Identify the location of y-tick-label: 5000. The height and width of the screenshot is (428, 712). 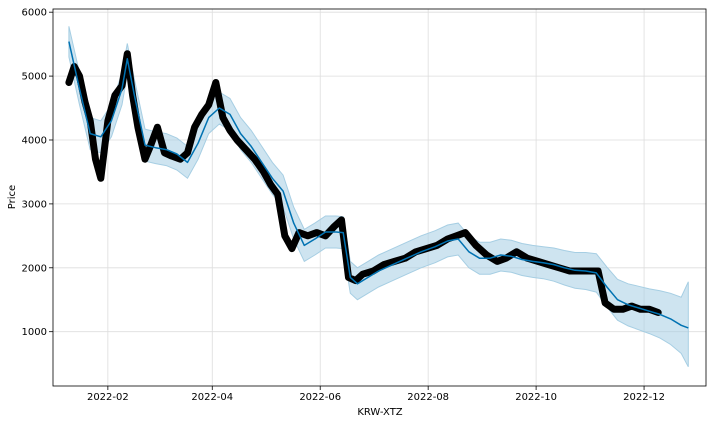
(34, 77).